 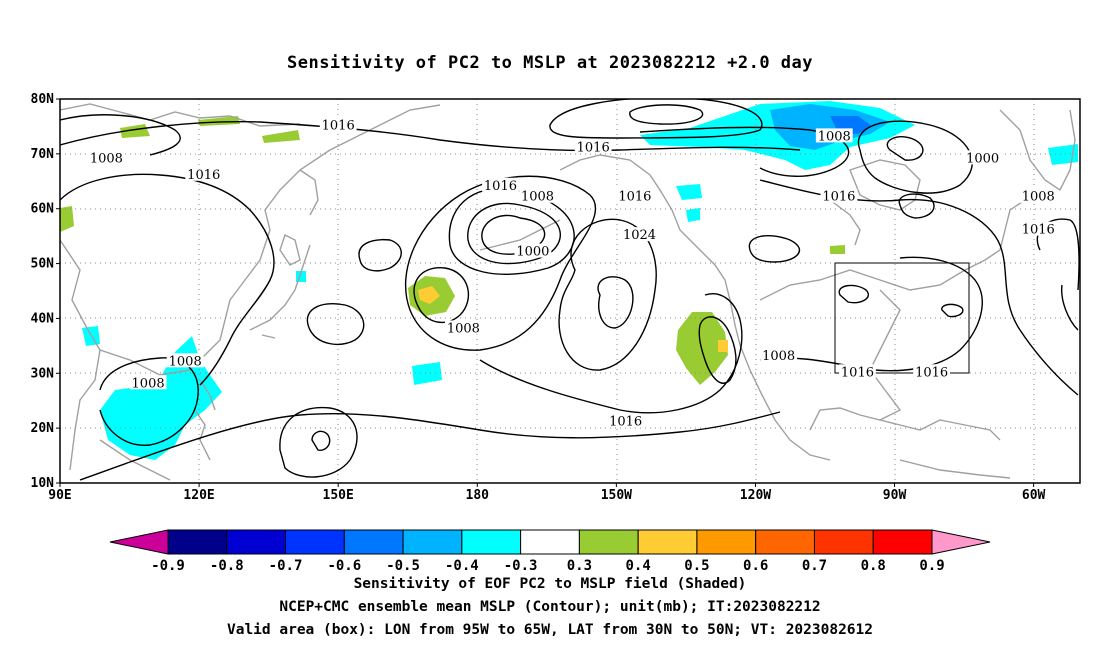 I want to click on contour-1008-sw-us, so click(x=717, y=350).